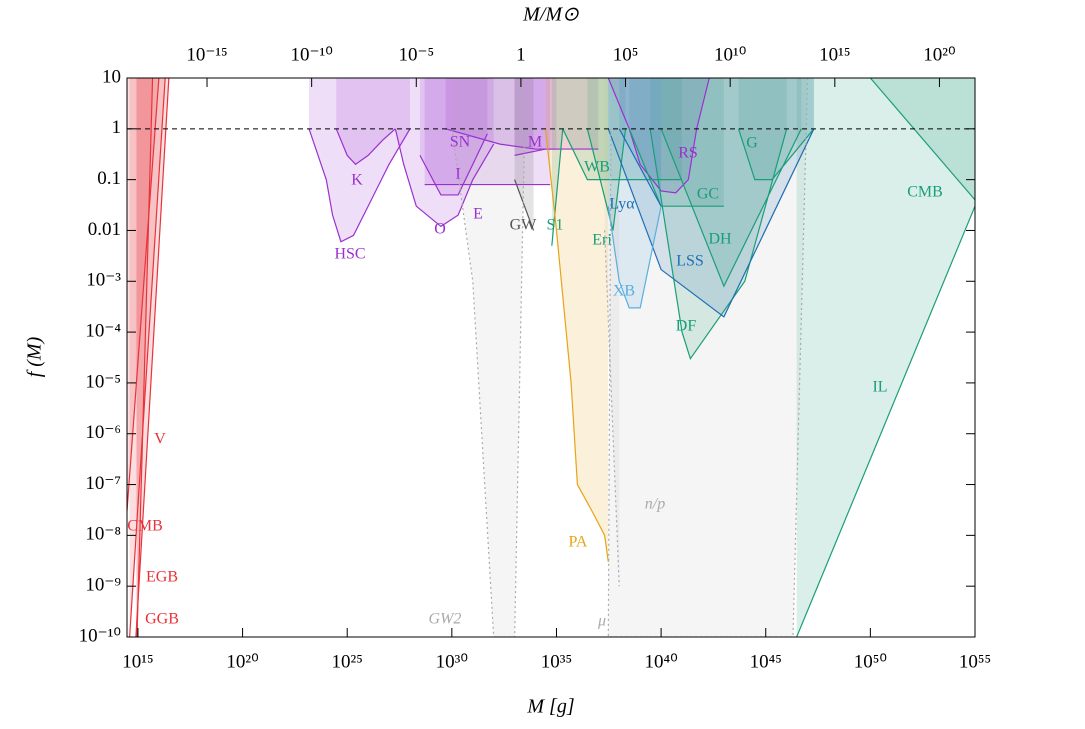  I want to click on constraint-label: XB, so click(624, 291).